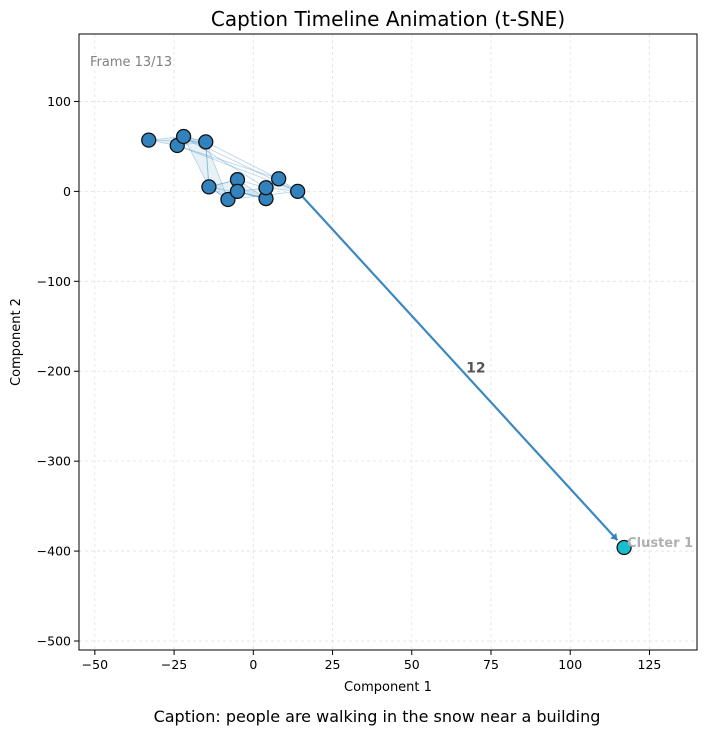 The image size is (708, 736). Describe the element at coordinates (54, 461) in the screenshot. I see `y-tick-label: −300` at that location.